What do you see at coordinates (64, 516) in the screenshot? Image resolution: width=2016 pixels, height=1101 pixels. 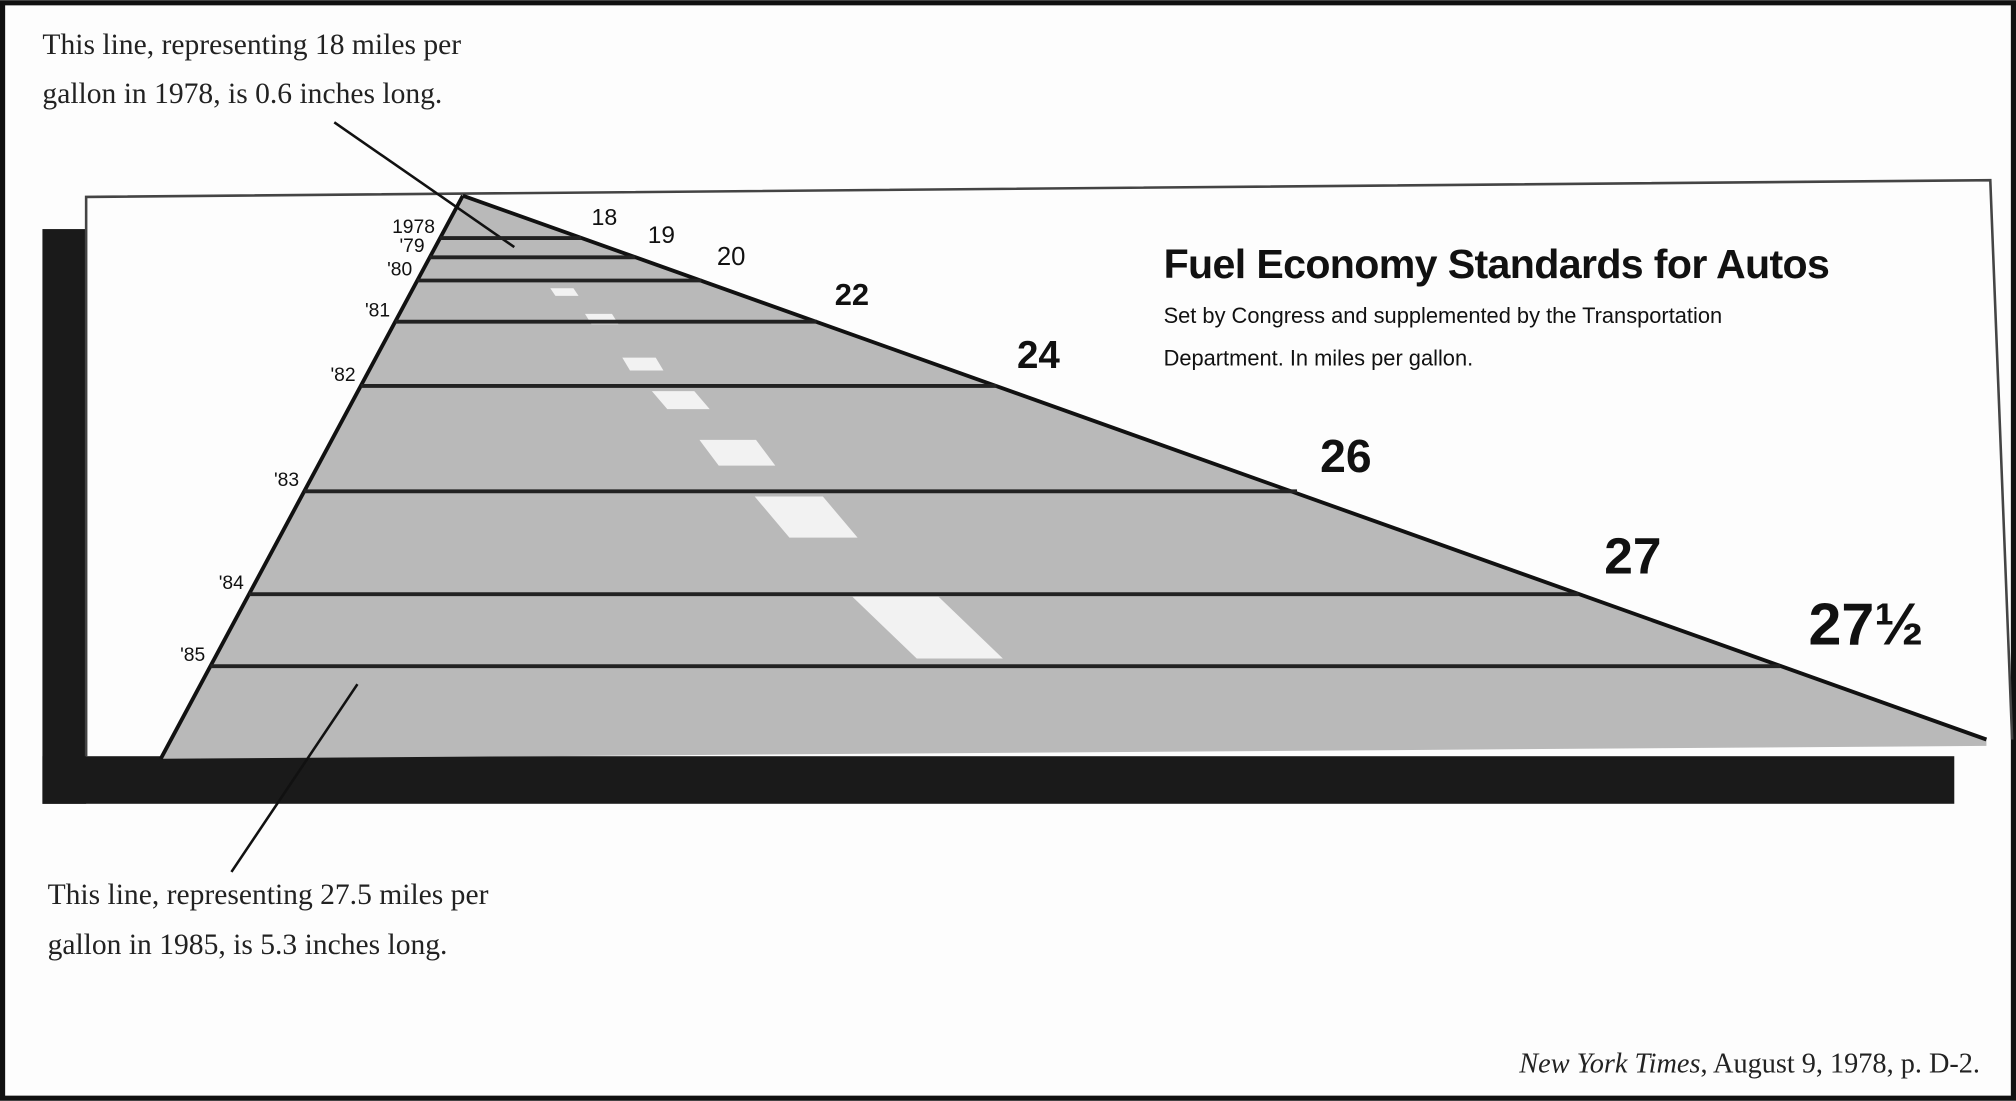 I see `left-bar` at bounding box center [64, 516].